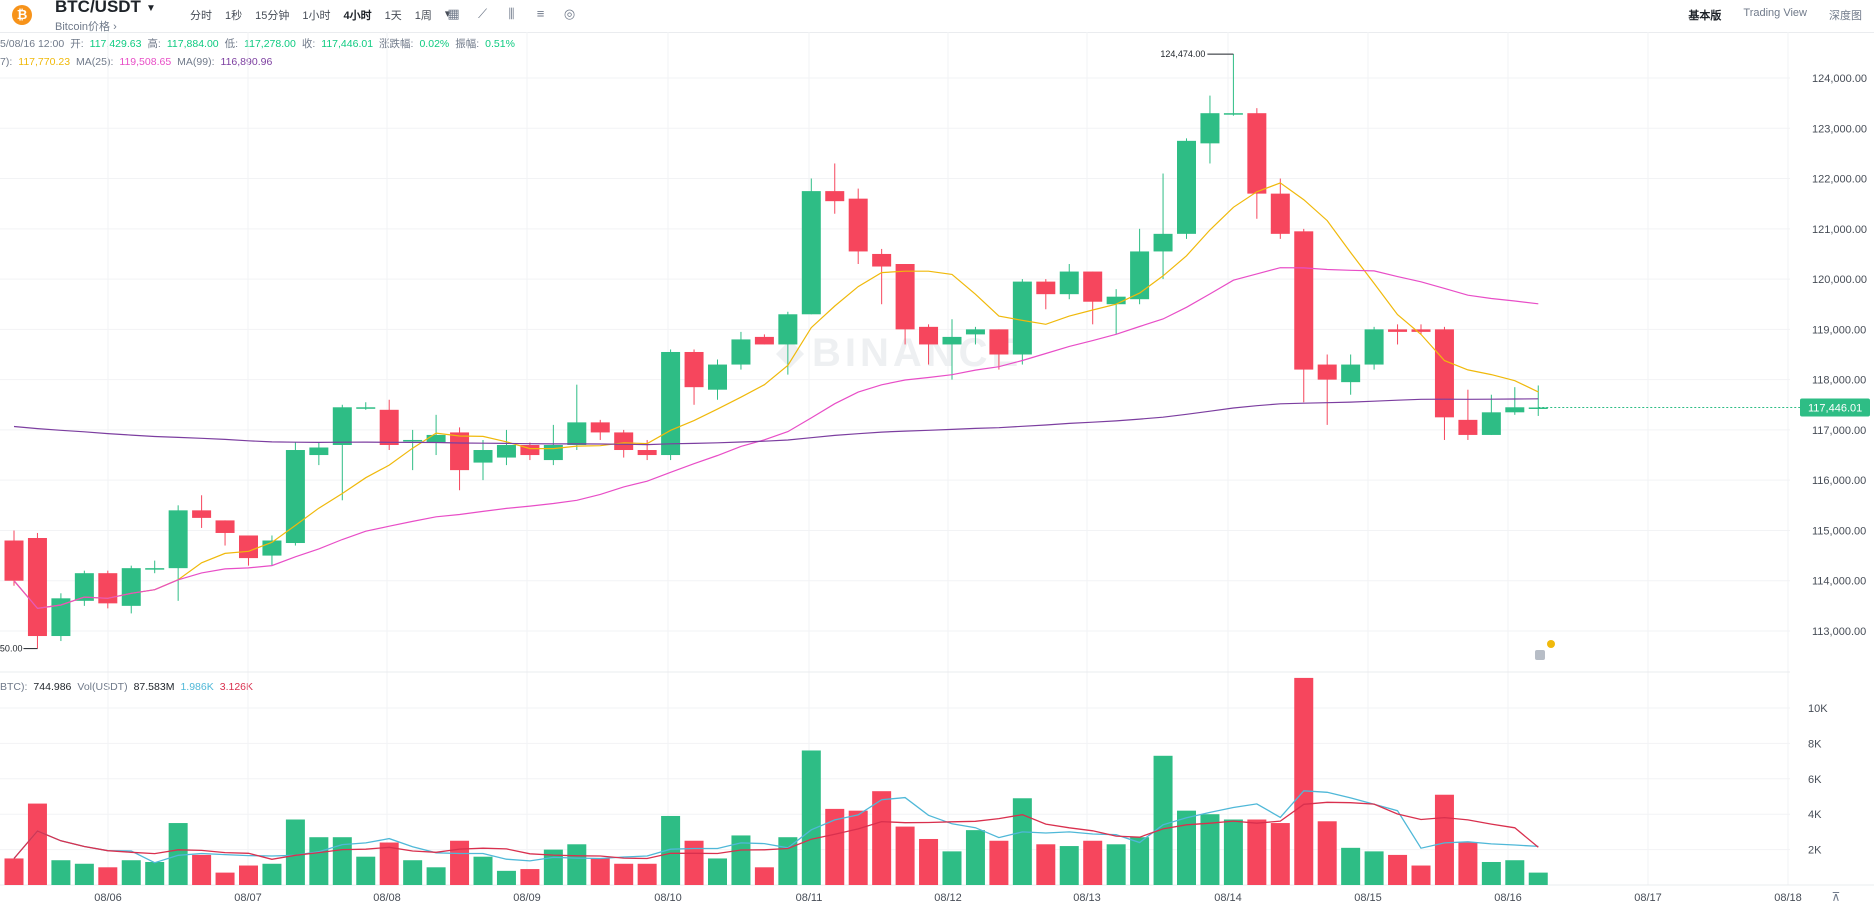  What do you see at coordinates (248, 898) in the screenshot?
I see `date-tick-label: 08/07` at bounding box center [248, 898].